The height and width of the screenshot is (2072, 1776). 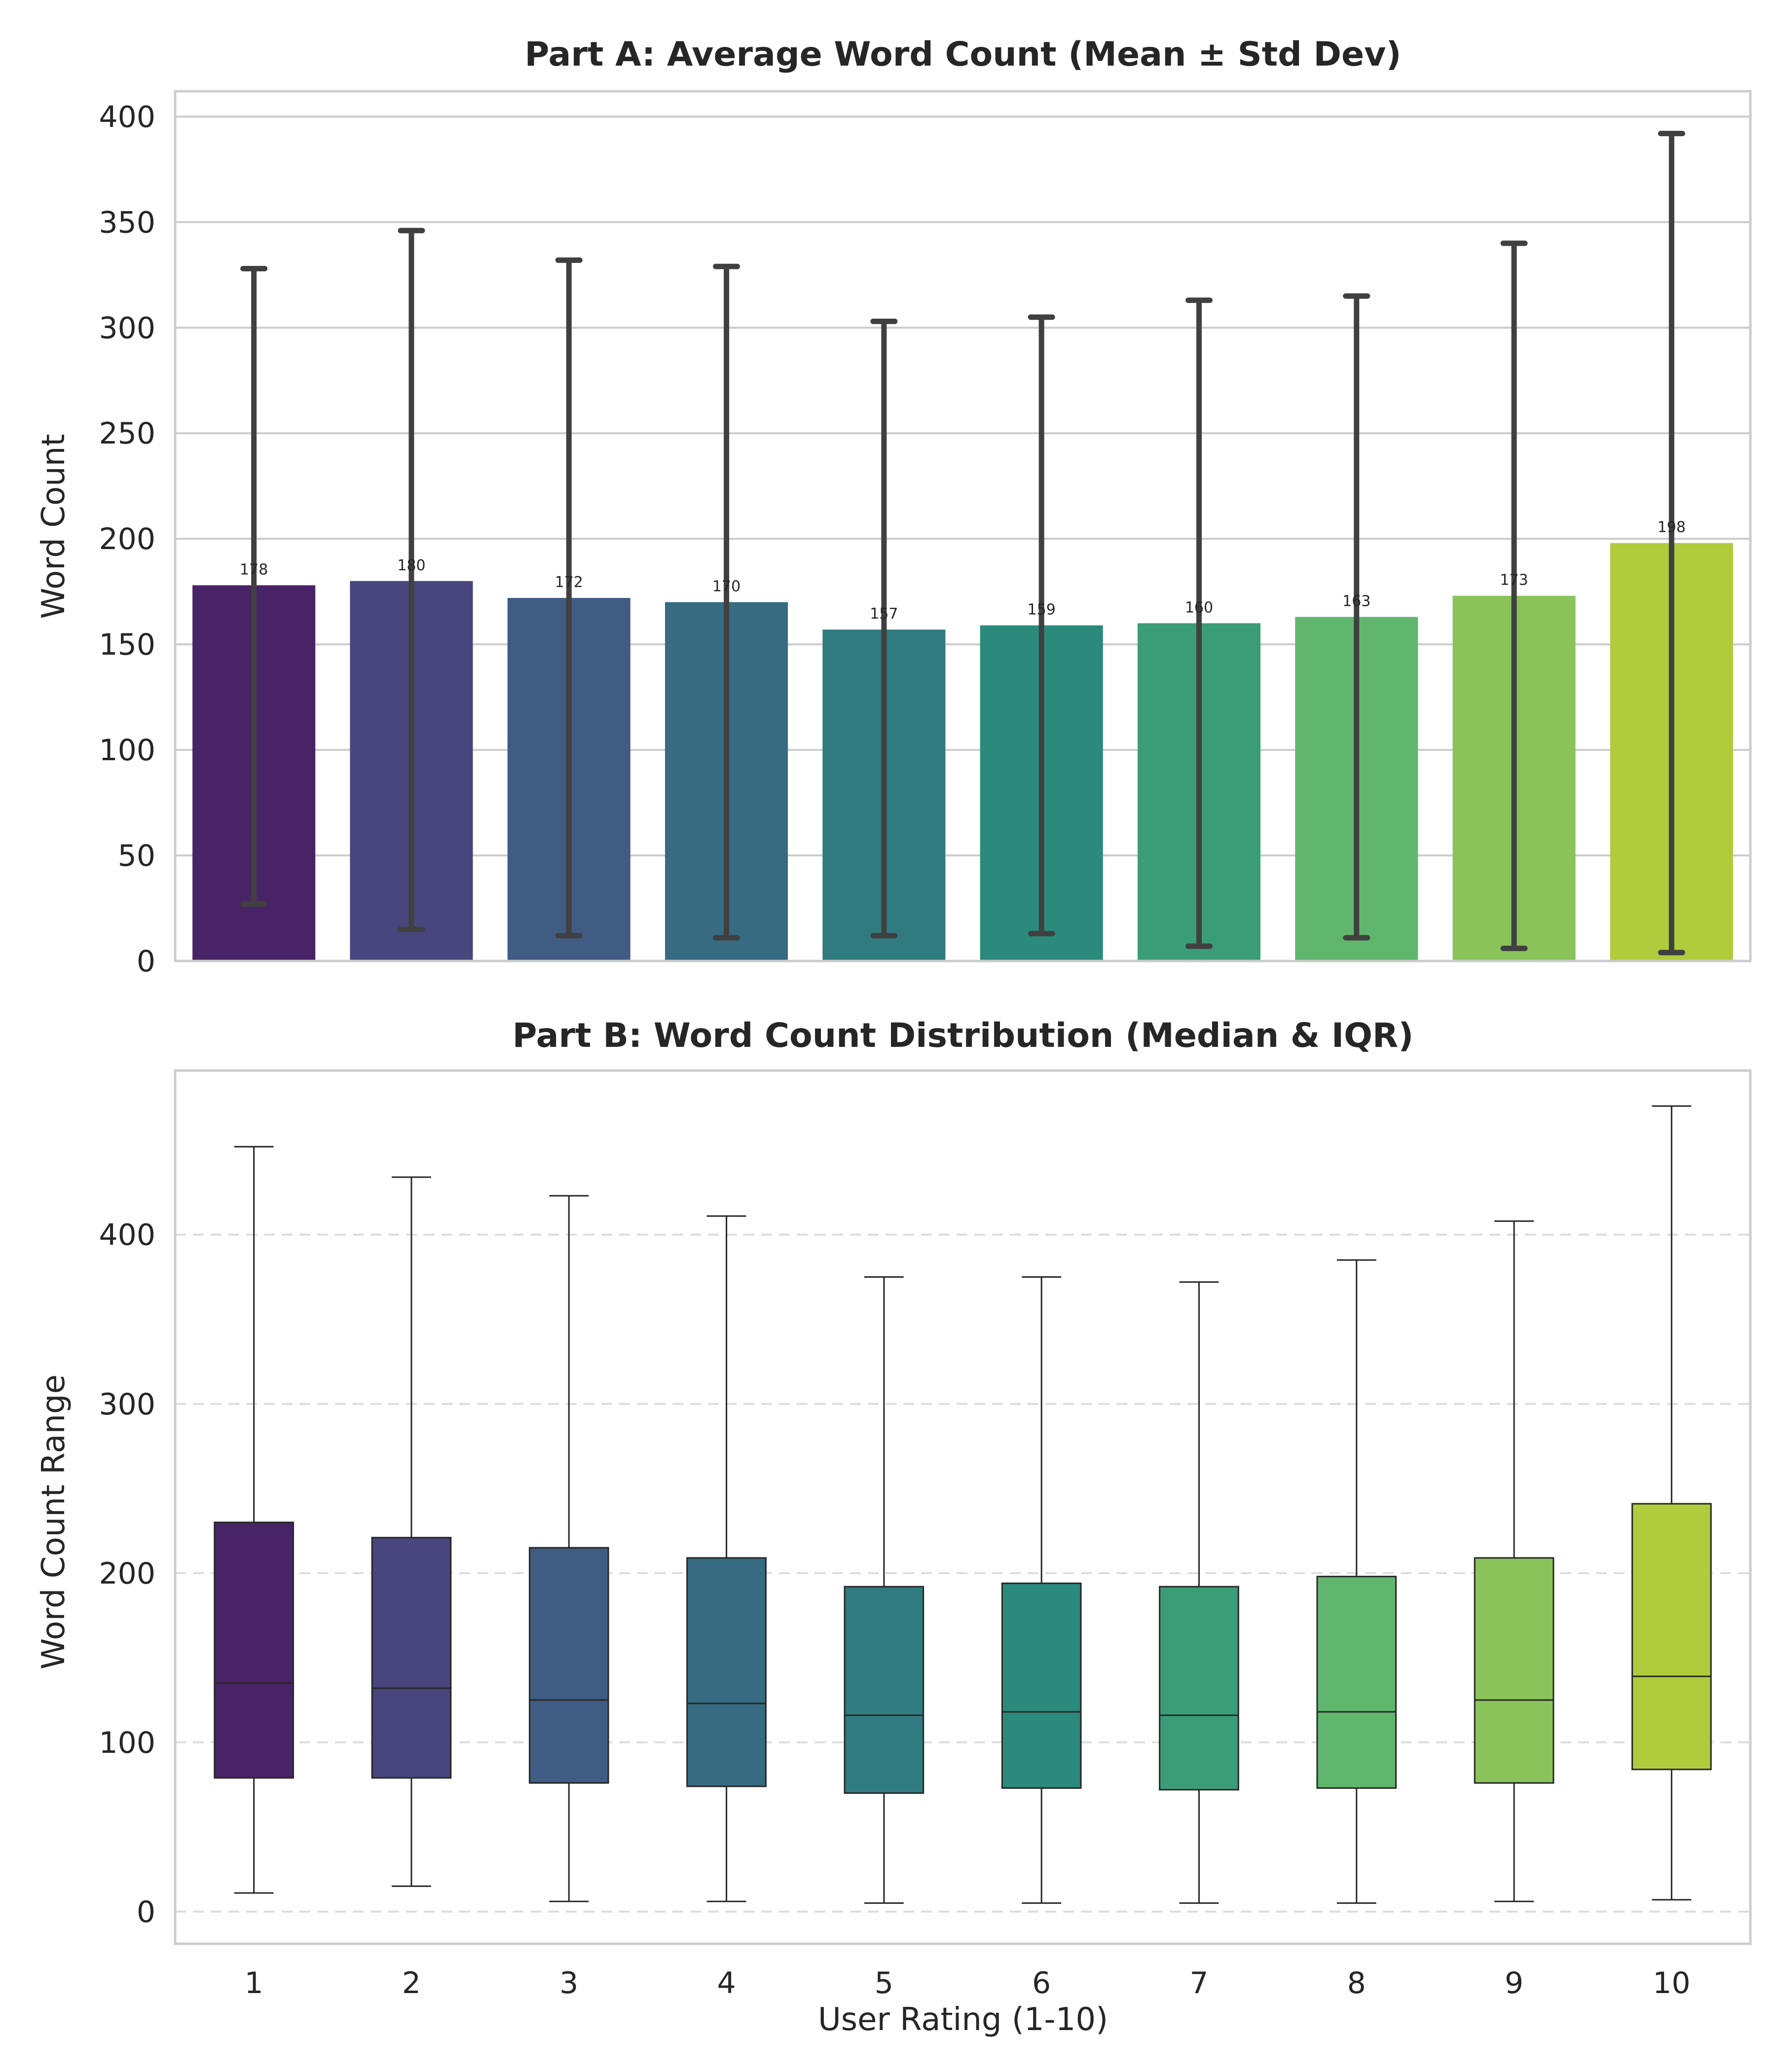 I want to click on chart-a-data-label: 163, so click(x=1356, y=602).